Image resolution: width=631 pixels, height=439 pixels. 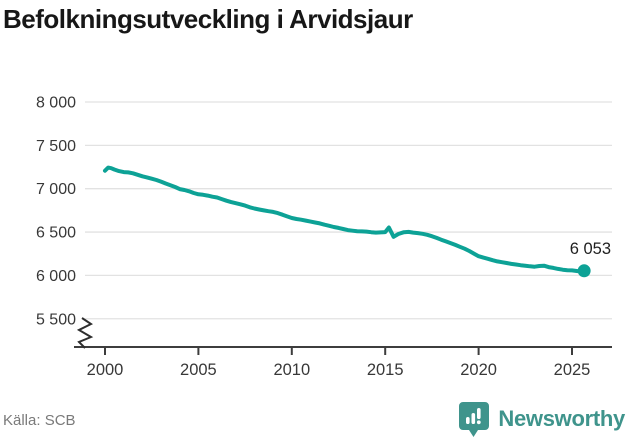 What do you see at coordinates (208, 19) in the screenshot?
I see `page-title: Befolkningsutveckling i Arvidsjaur` at bounding box center [208, 19].